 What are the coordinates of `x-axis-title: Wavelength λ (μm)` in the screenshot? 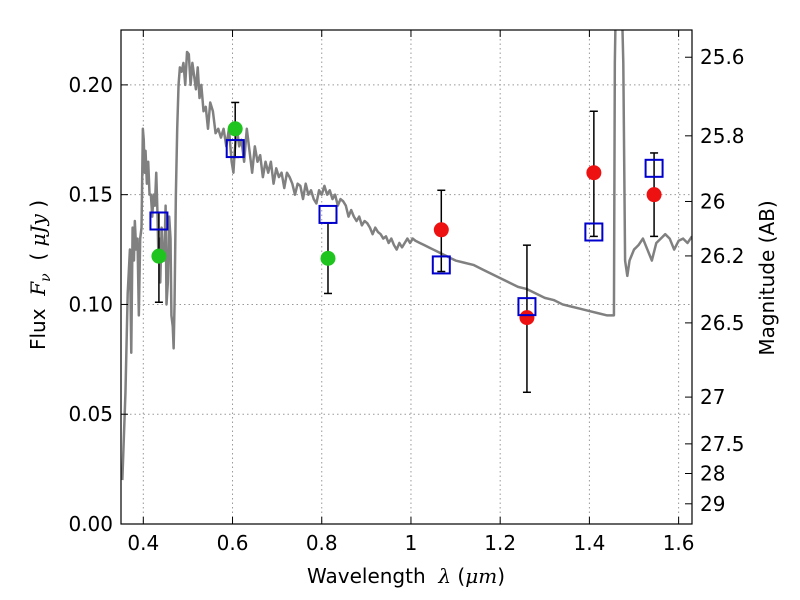 It's located at (406, 576).